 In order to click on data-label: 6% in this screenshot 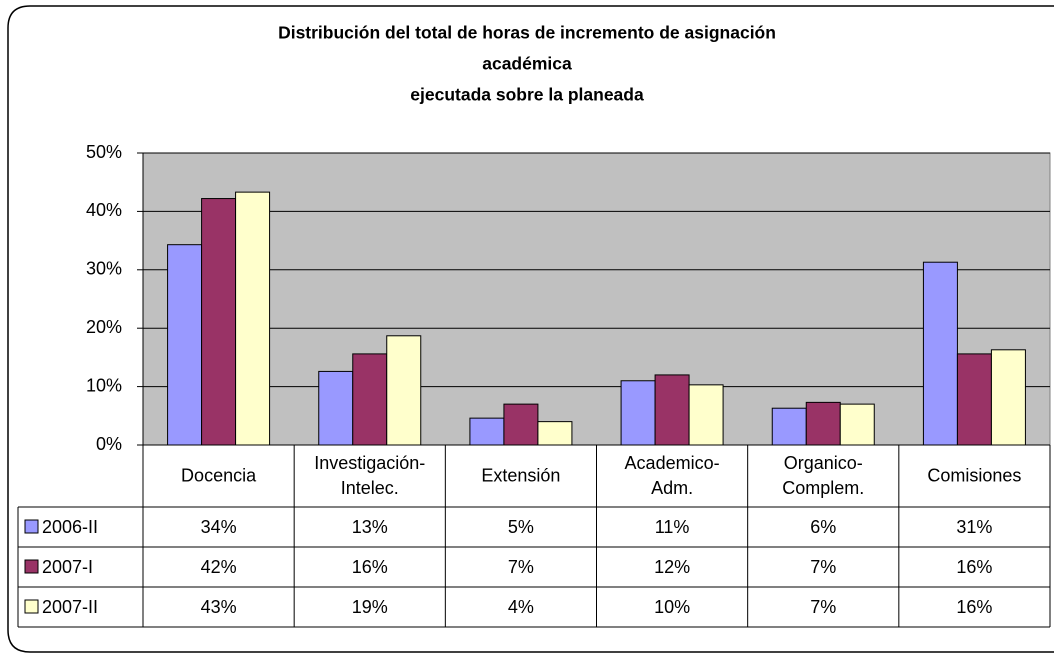, I will do `click(823, 527)`.